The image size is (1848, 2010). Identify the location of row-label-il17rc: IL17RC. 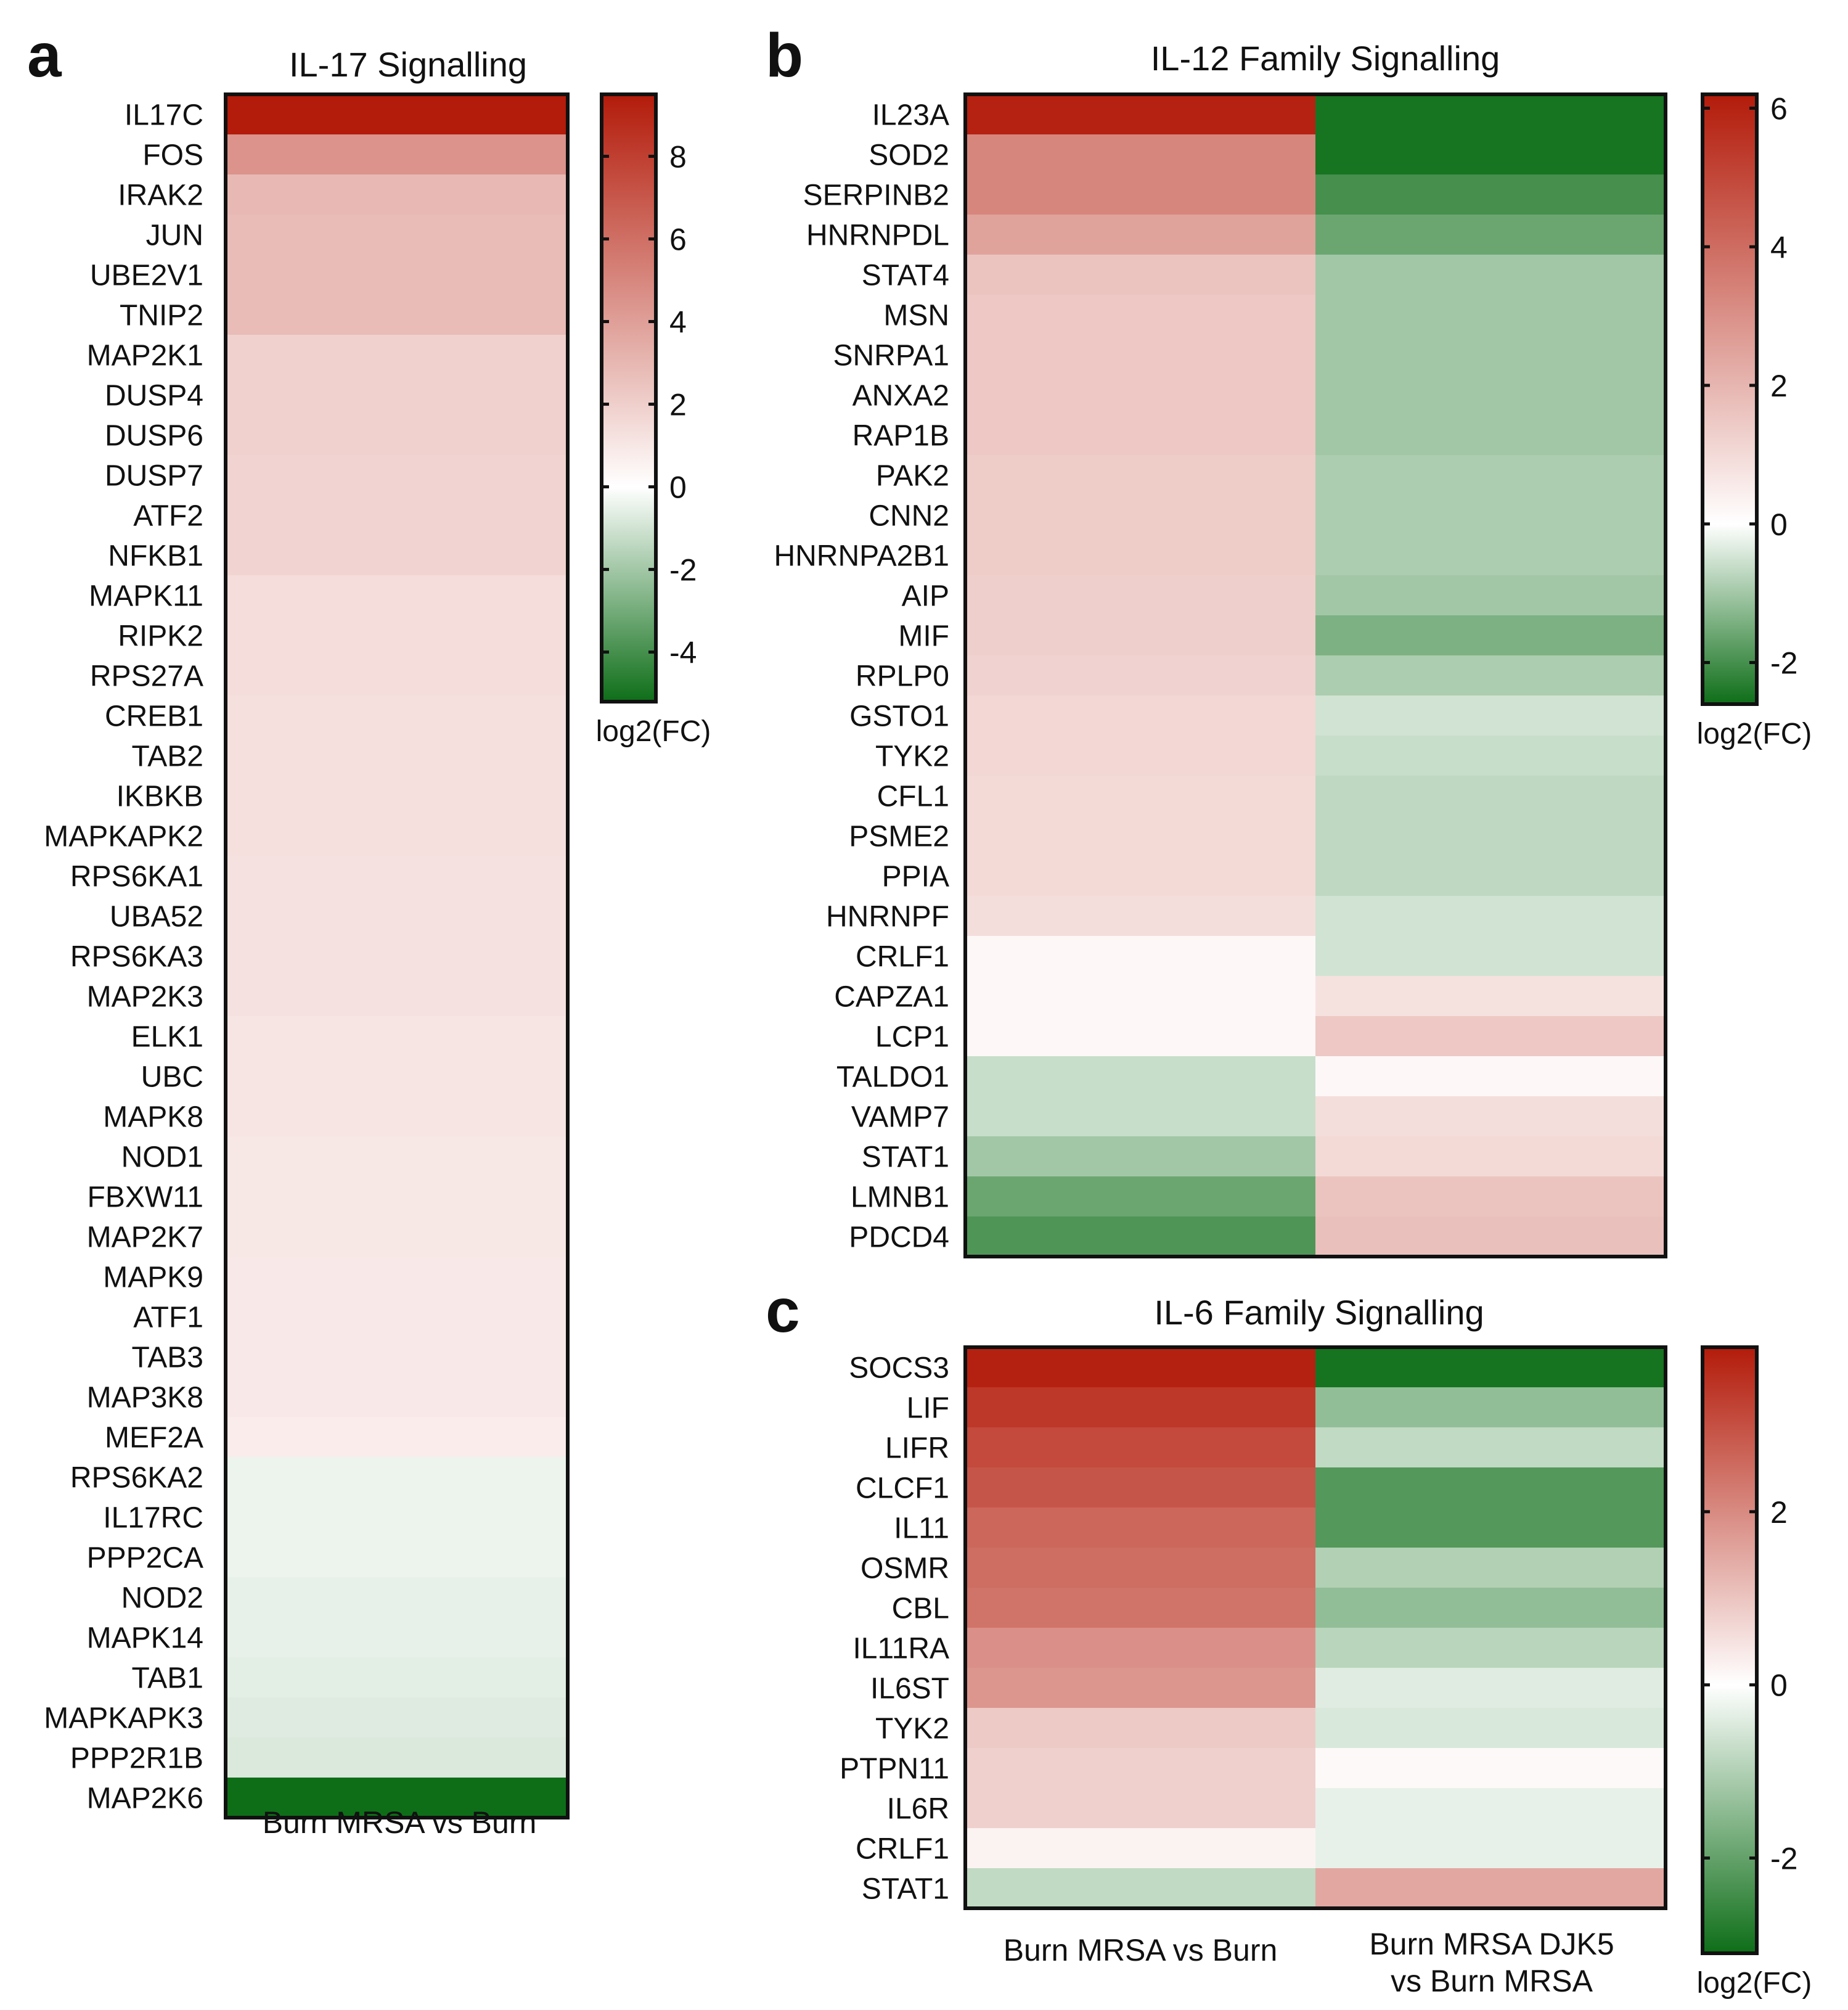
(153, 1518).